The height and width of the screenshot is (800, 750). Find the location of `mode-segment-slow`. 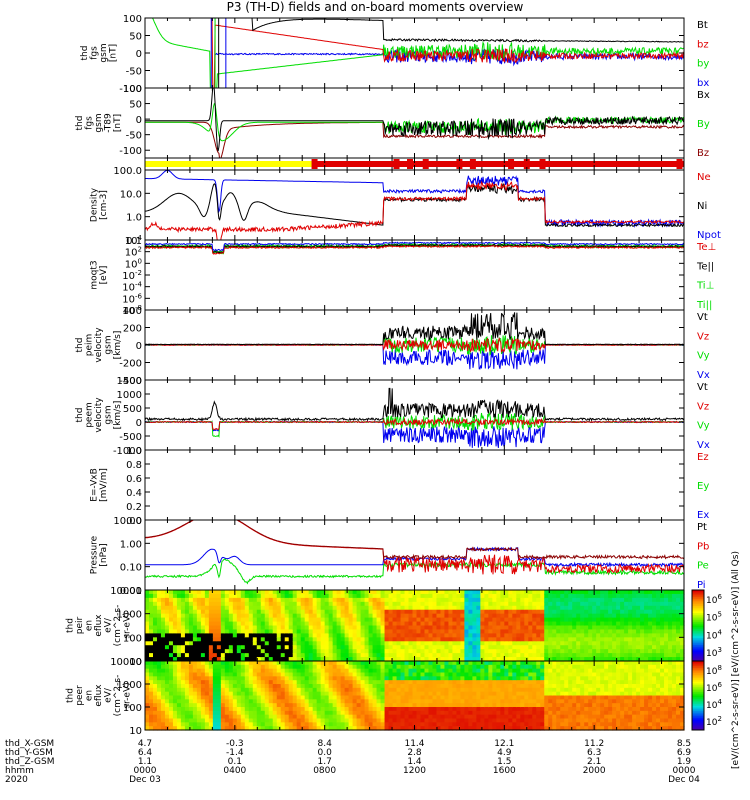

mode-segment-slow is located at coordinates (230, 164).